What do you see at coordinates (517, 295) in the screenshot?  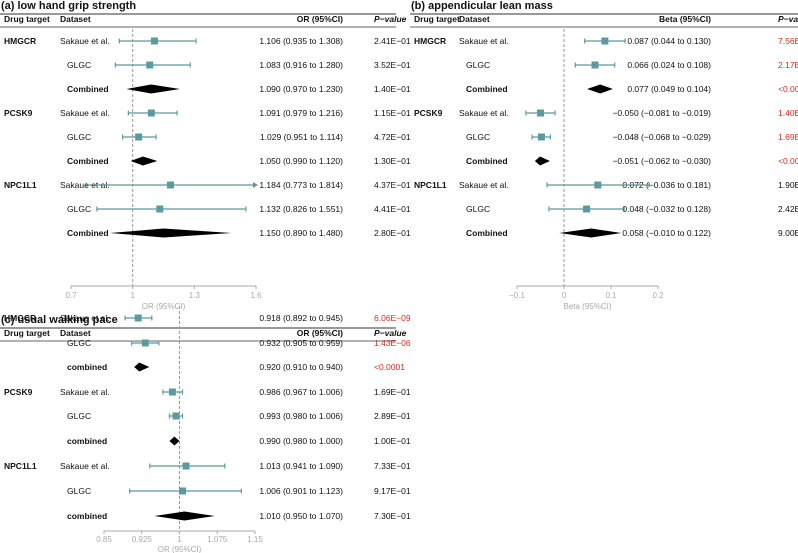 I see `x-tick-label: −0.1` at bounding box center [517, 295].